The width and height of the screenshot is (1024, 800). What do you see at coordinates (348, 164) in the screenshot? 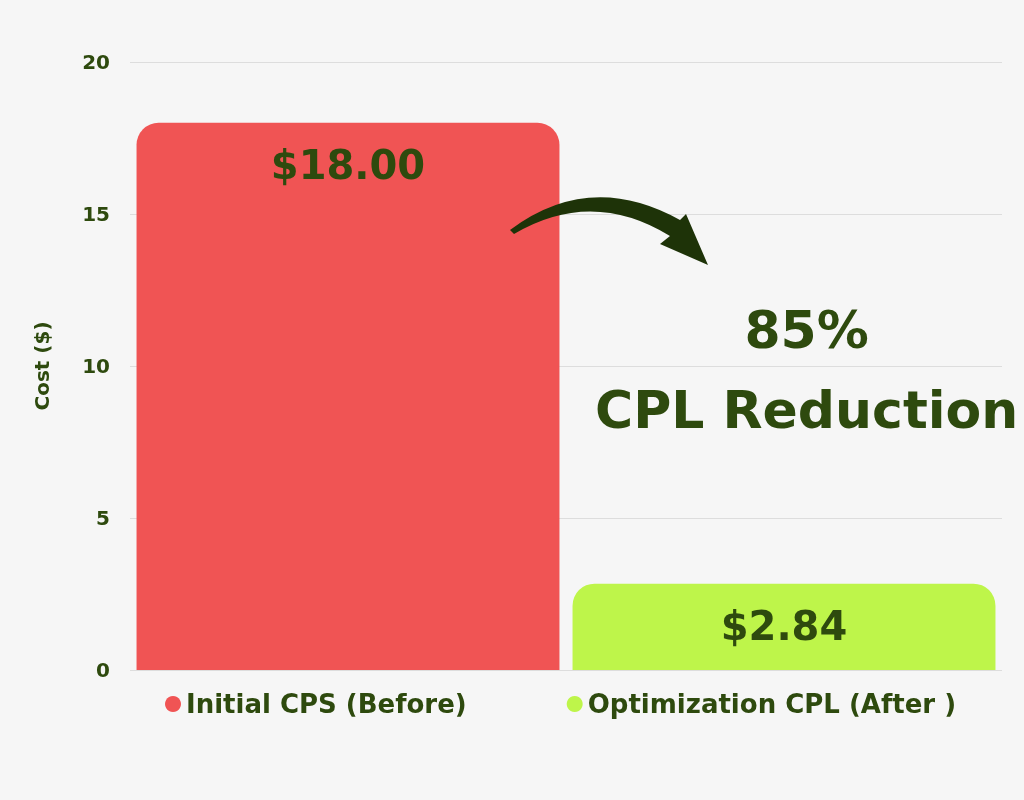
I see `data-label: $18.00` at bounding box center [348, 164].